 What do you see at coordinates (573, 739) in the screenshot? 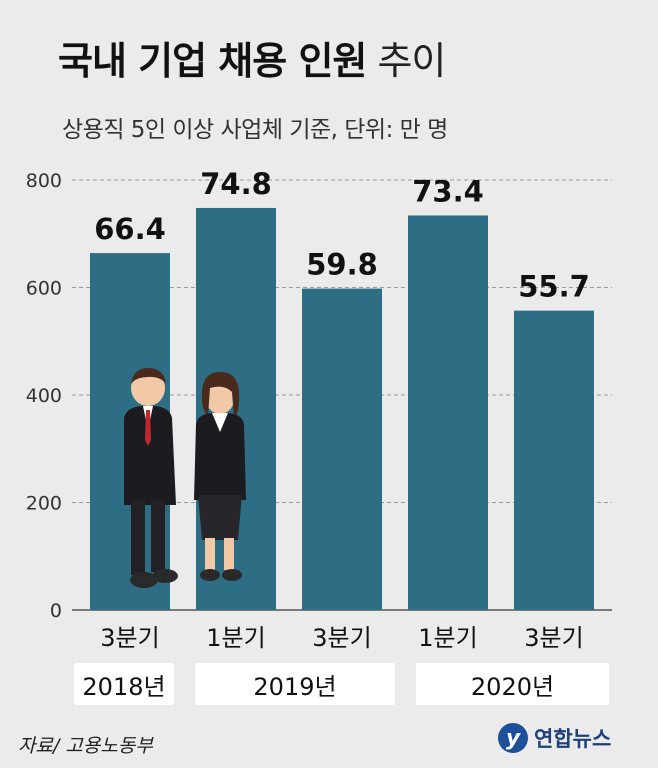
I see `logo-text: 연합뉴스` at bounding box center [573, 739].